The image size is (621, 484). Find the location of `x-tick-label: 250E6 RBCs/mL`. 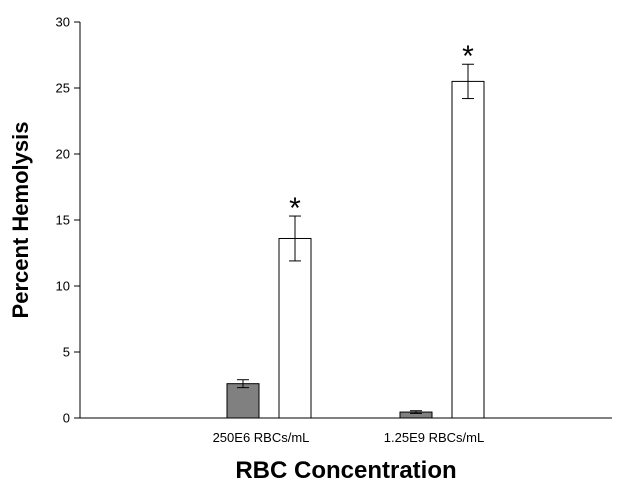

x-tick-label: 250E6 RBCs/mL is located at coordinates (261, 437).